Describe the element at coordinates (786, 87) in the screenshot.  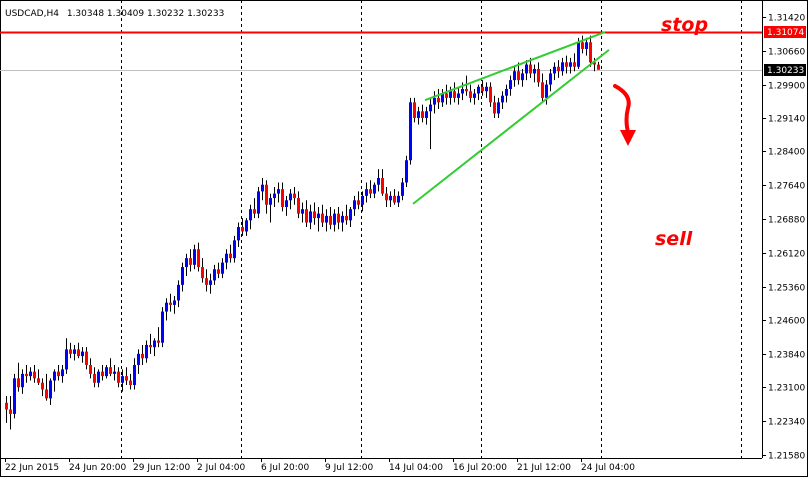
I see `price-tick-label: 1.29900` at that location.